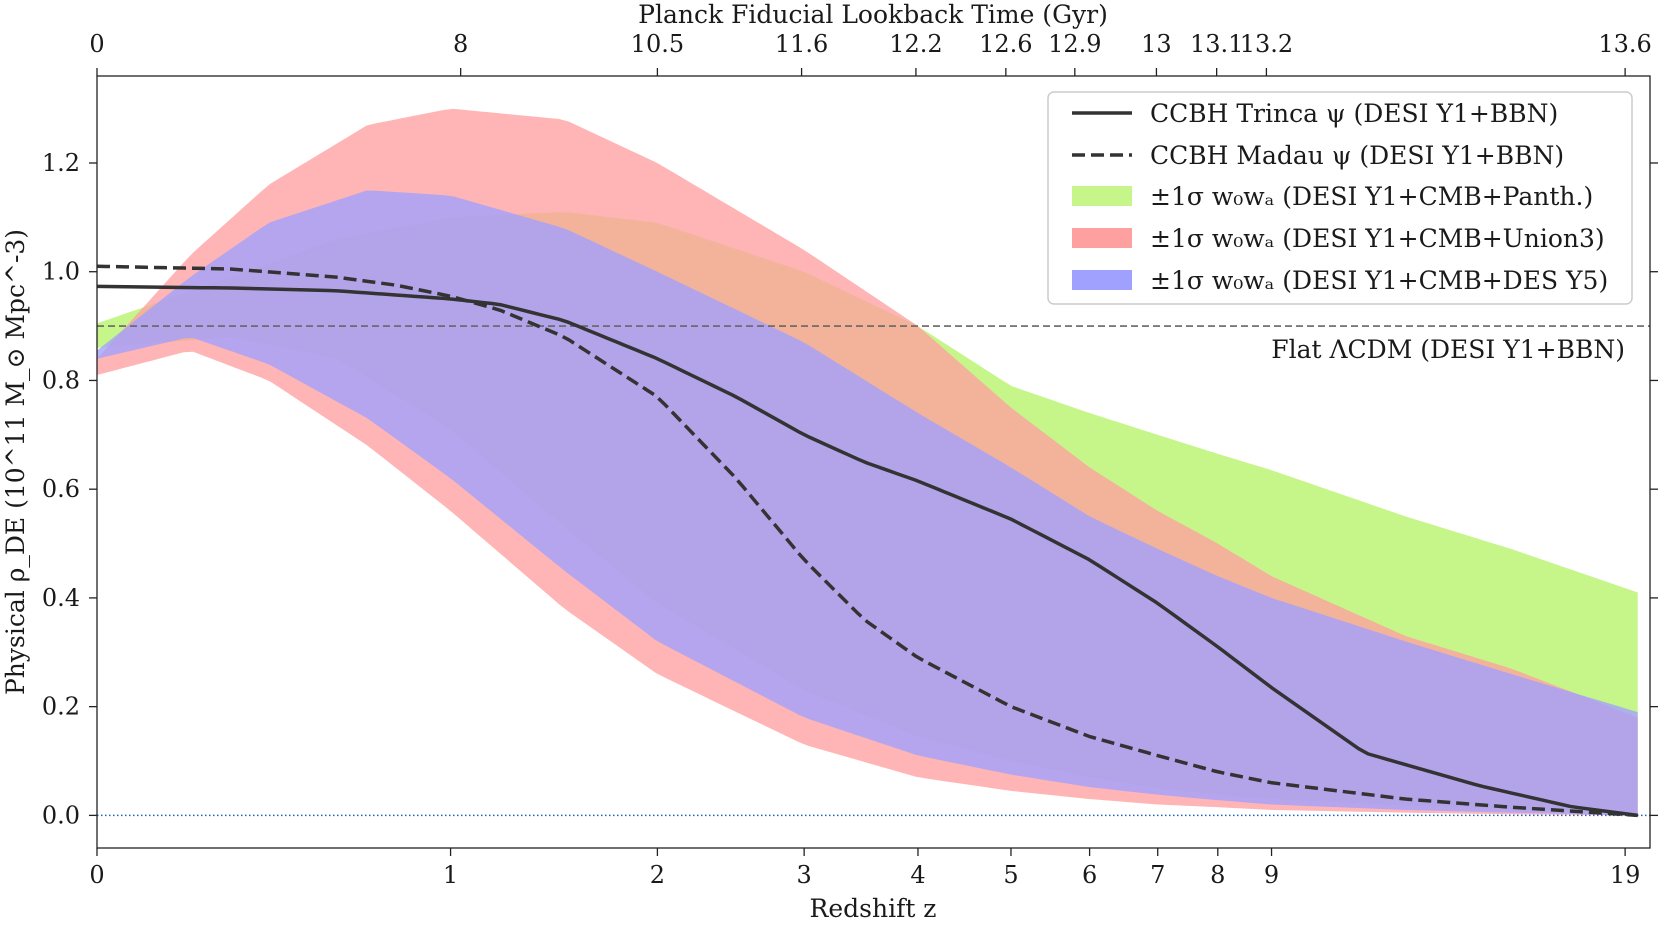 Image resolution: width=1661 pixels, height=926 pixels. What do you see at coordinates (450, 875) in the screenshot?
I see `x-tick-label: 1` at bounding box center [450, 875].